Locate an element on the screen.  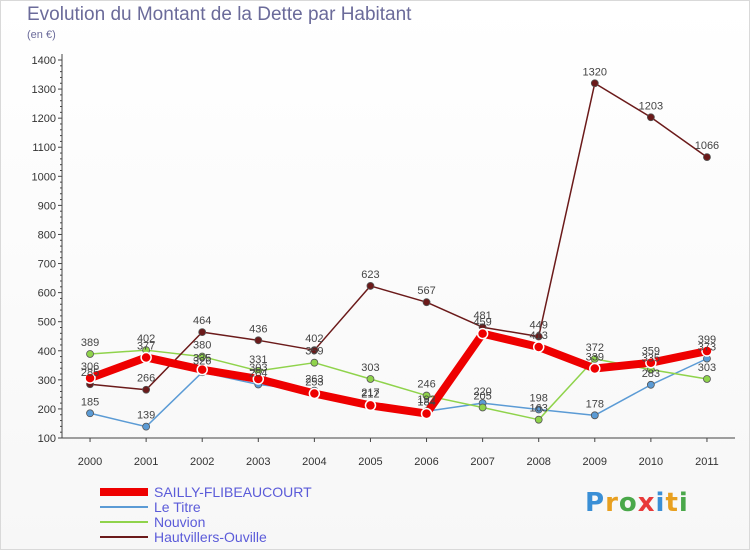
data-label: 184 is located at coordinates (426, 403).